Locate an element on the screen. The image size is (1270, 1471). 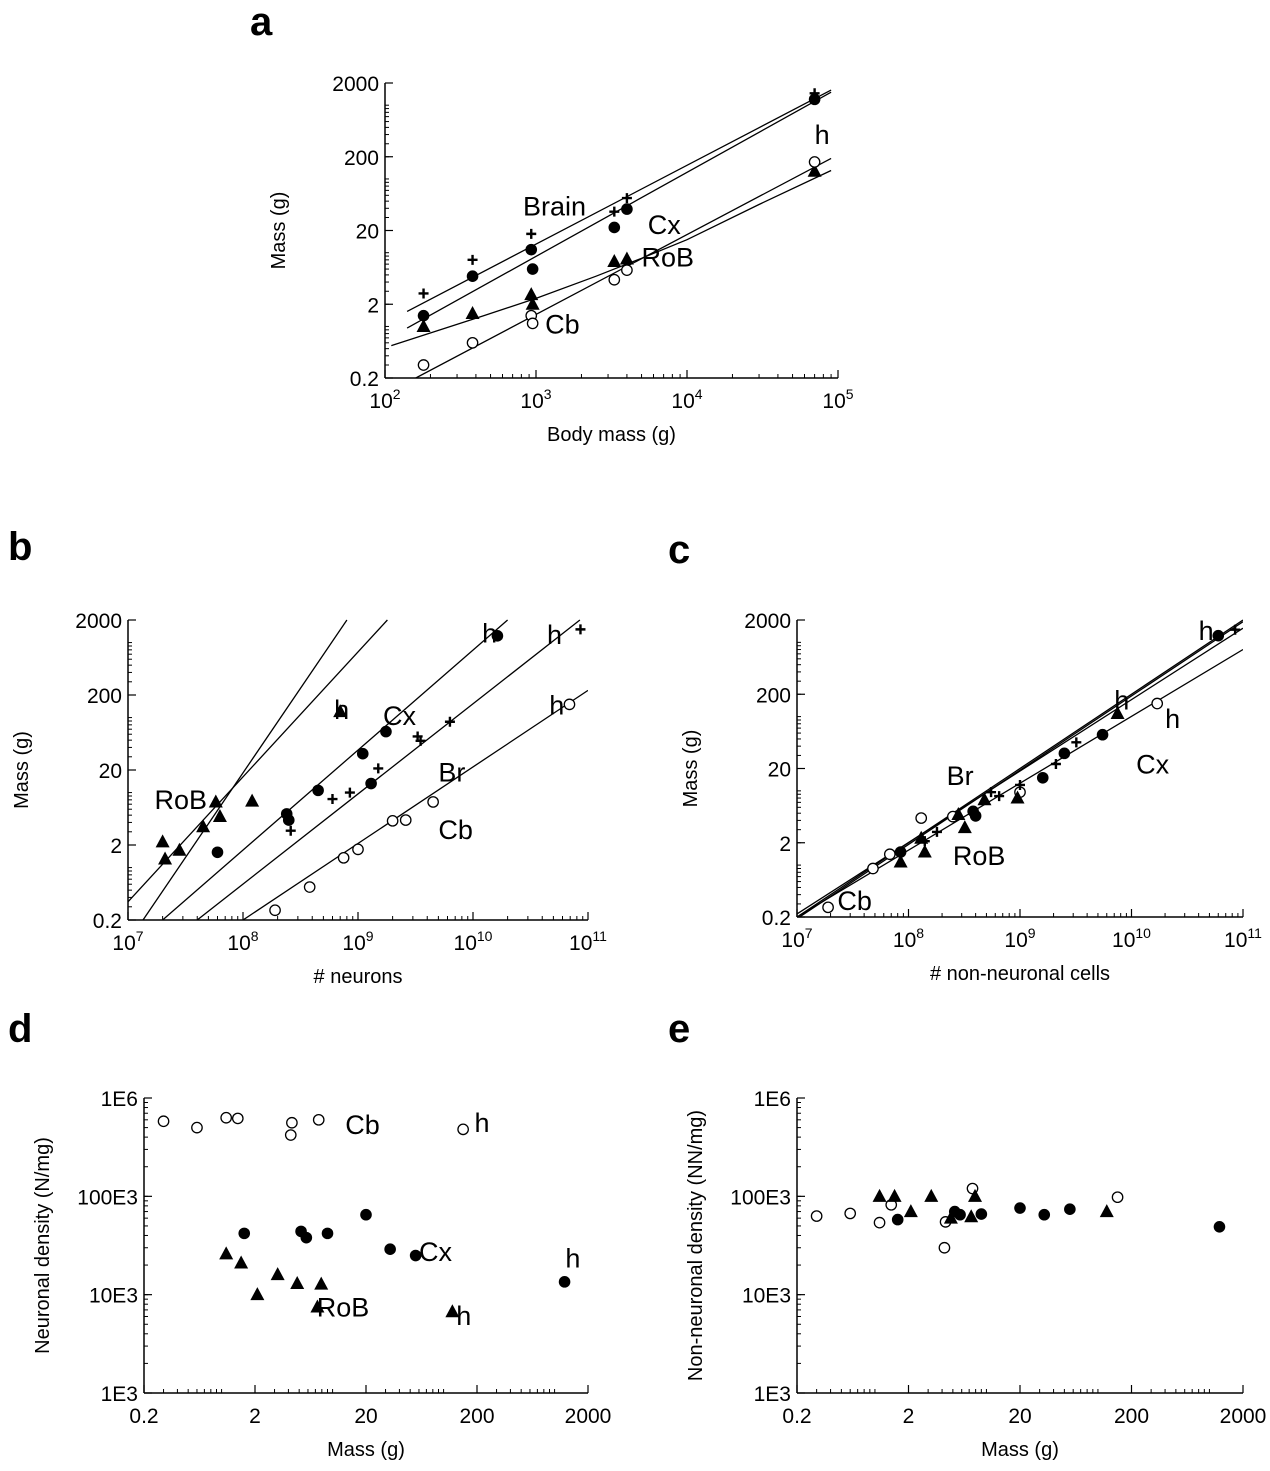
x-tick-label: 10¹⁰ is located at coordinates (1131, 938).